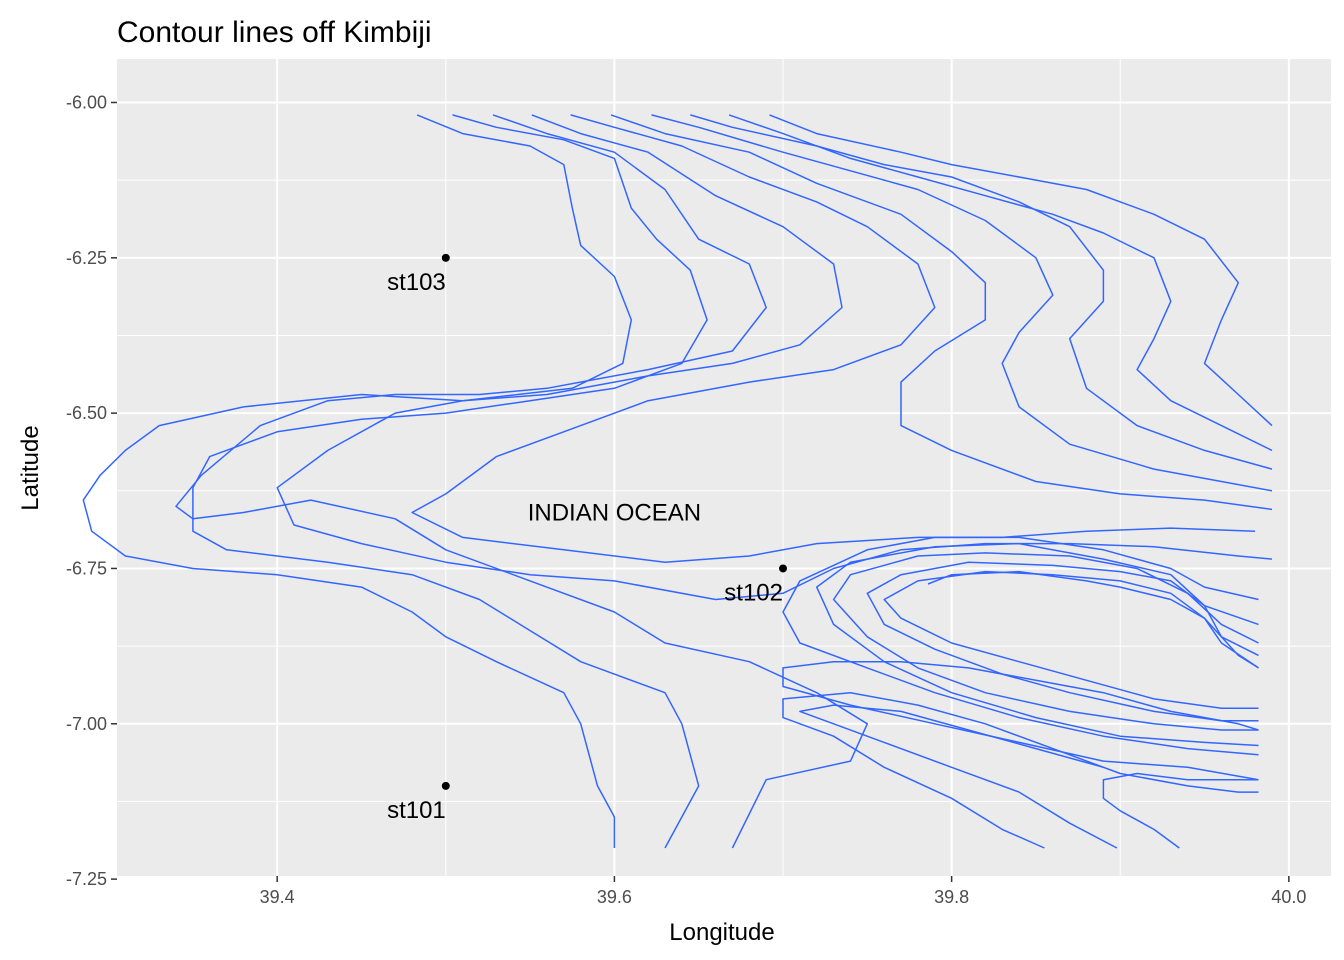 This screenshot has height=960, width=1344. I want to click on x-axis: 39.4 39.6 39.8 40.0, so click(783, 891).